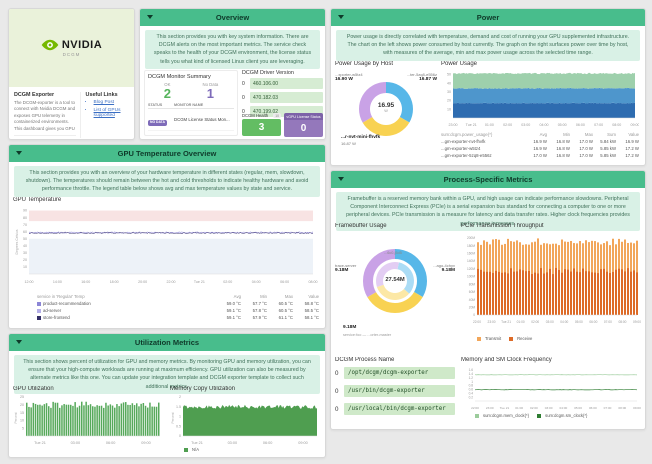  I want to click on section-header-temperature: GPU Temperature Overview, so click(167, 153).